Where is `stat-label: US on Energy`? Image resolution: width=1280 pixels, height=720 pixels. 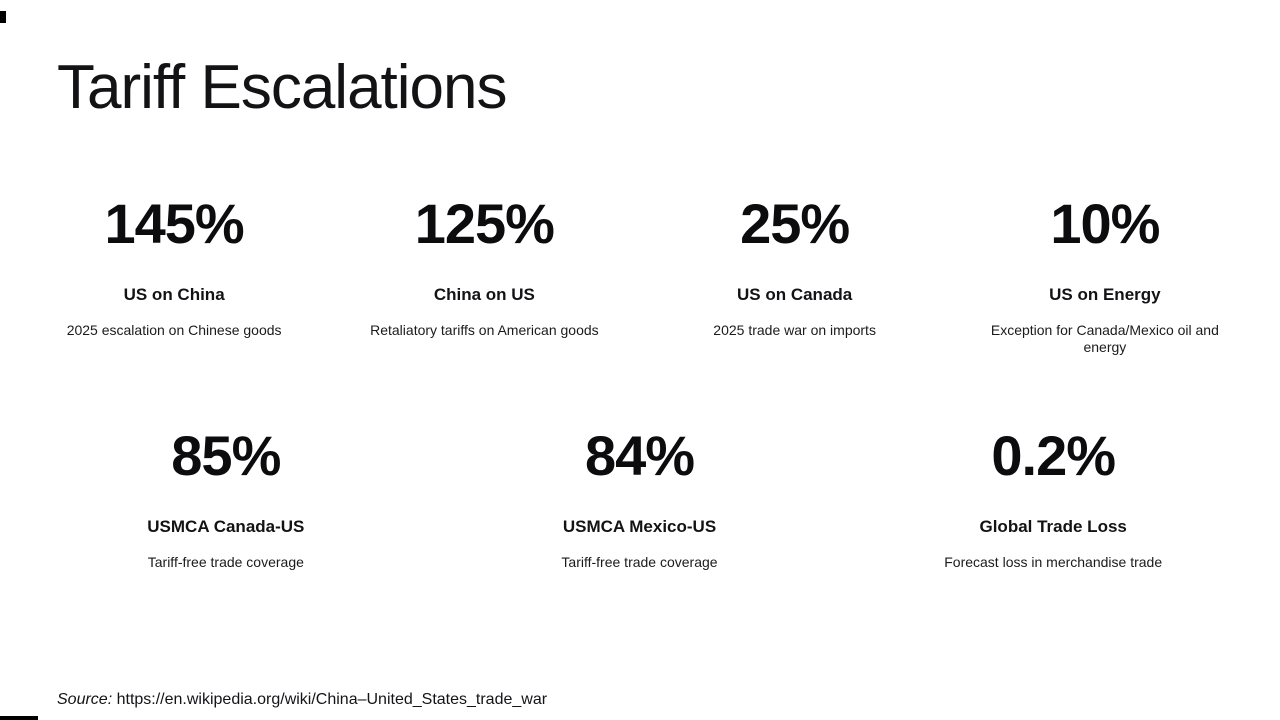 stat-label: US on Energy is located at coordinates (1105, 294).